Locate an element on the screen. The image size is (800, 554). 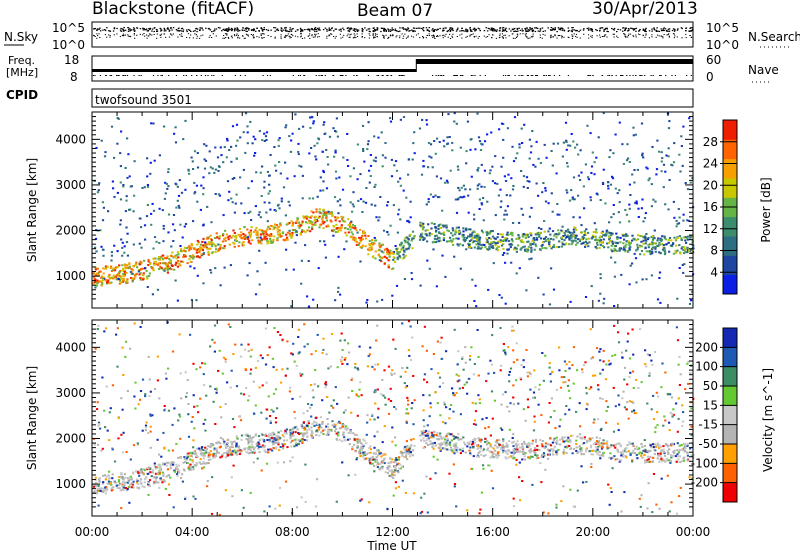
freq-label-line1: Freq. is located at coordinates (21, 60).